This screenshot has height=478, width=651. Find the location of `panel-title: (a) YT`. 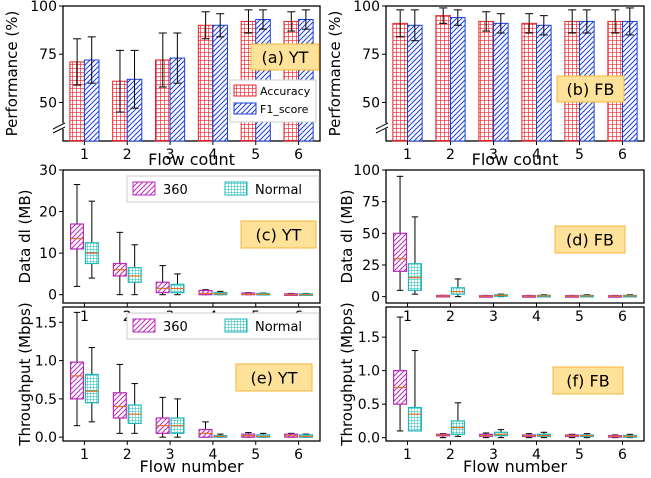

panel-title: (a) YT is located at coordinates (285, 57).